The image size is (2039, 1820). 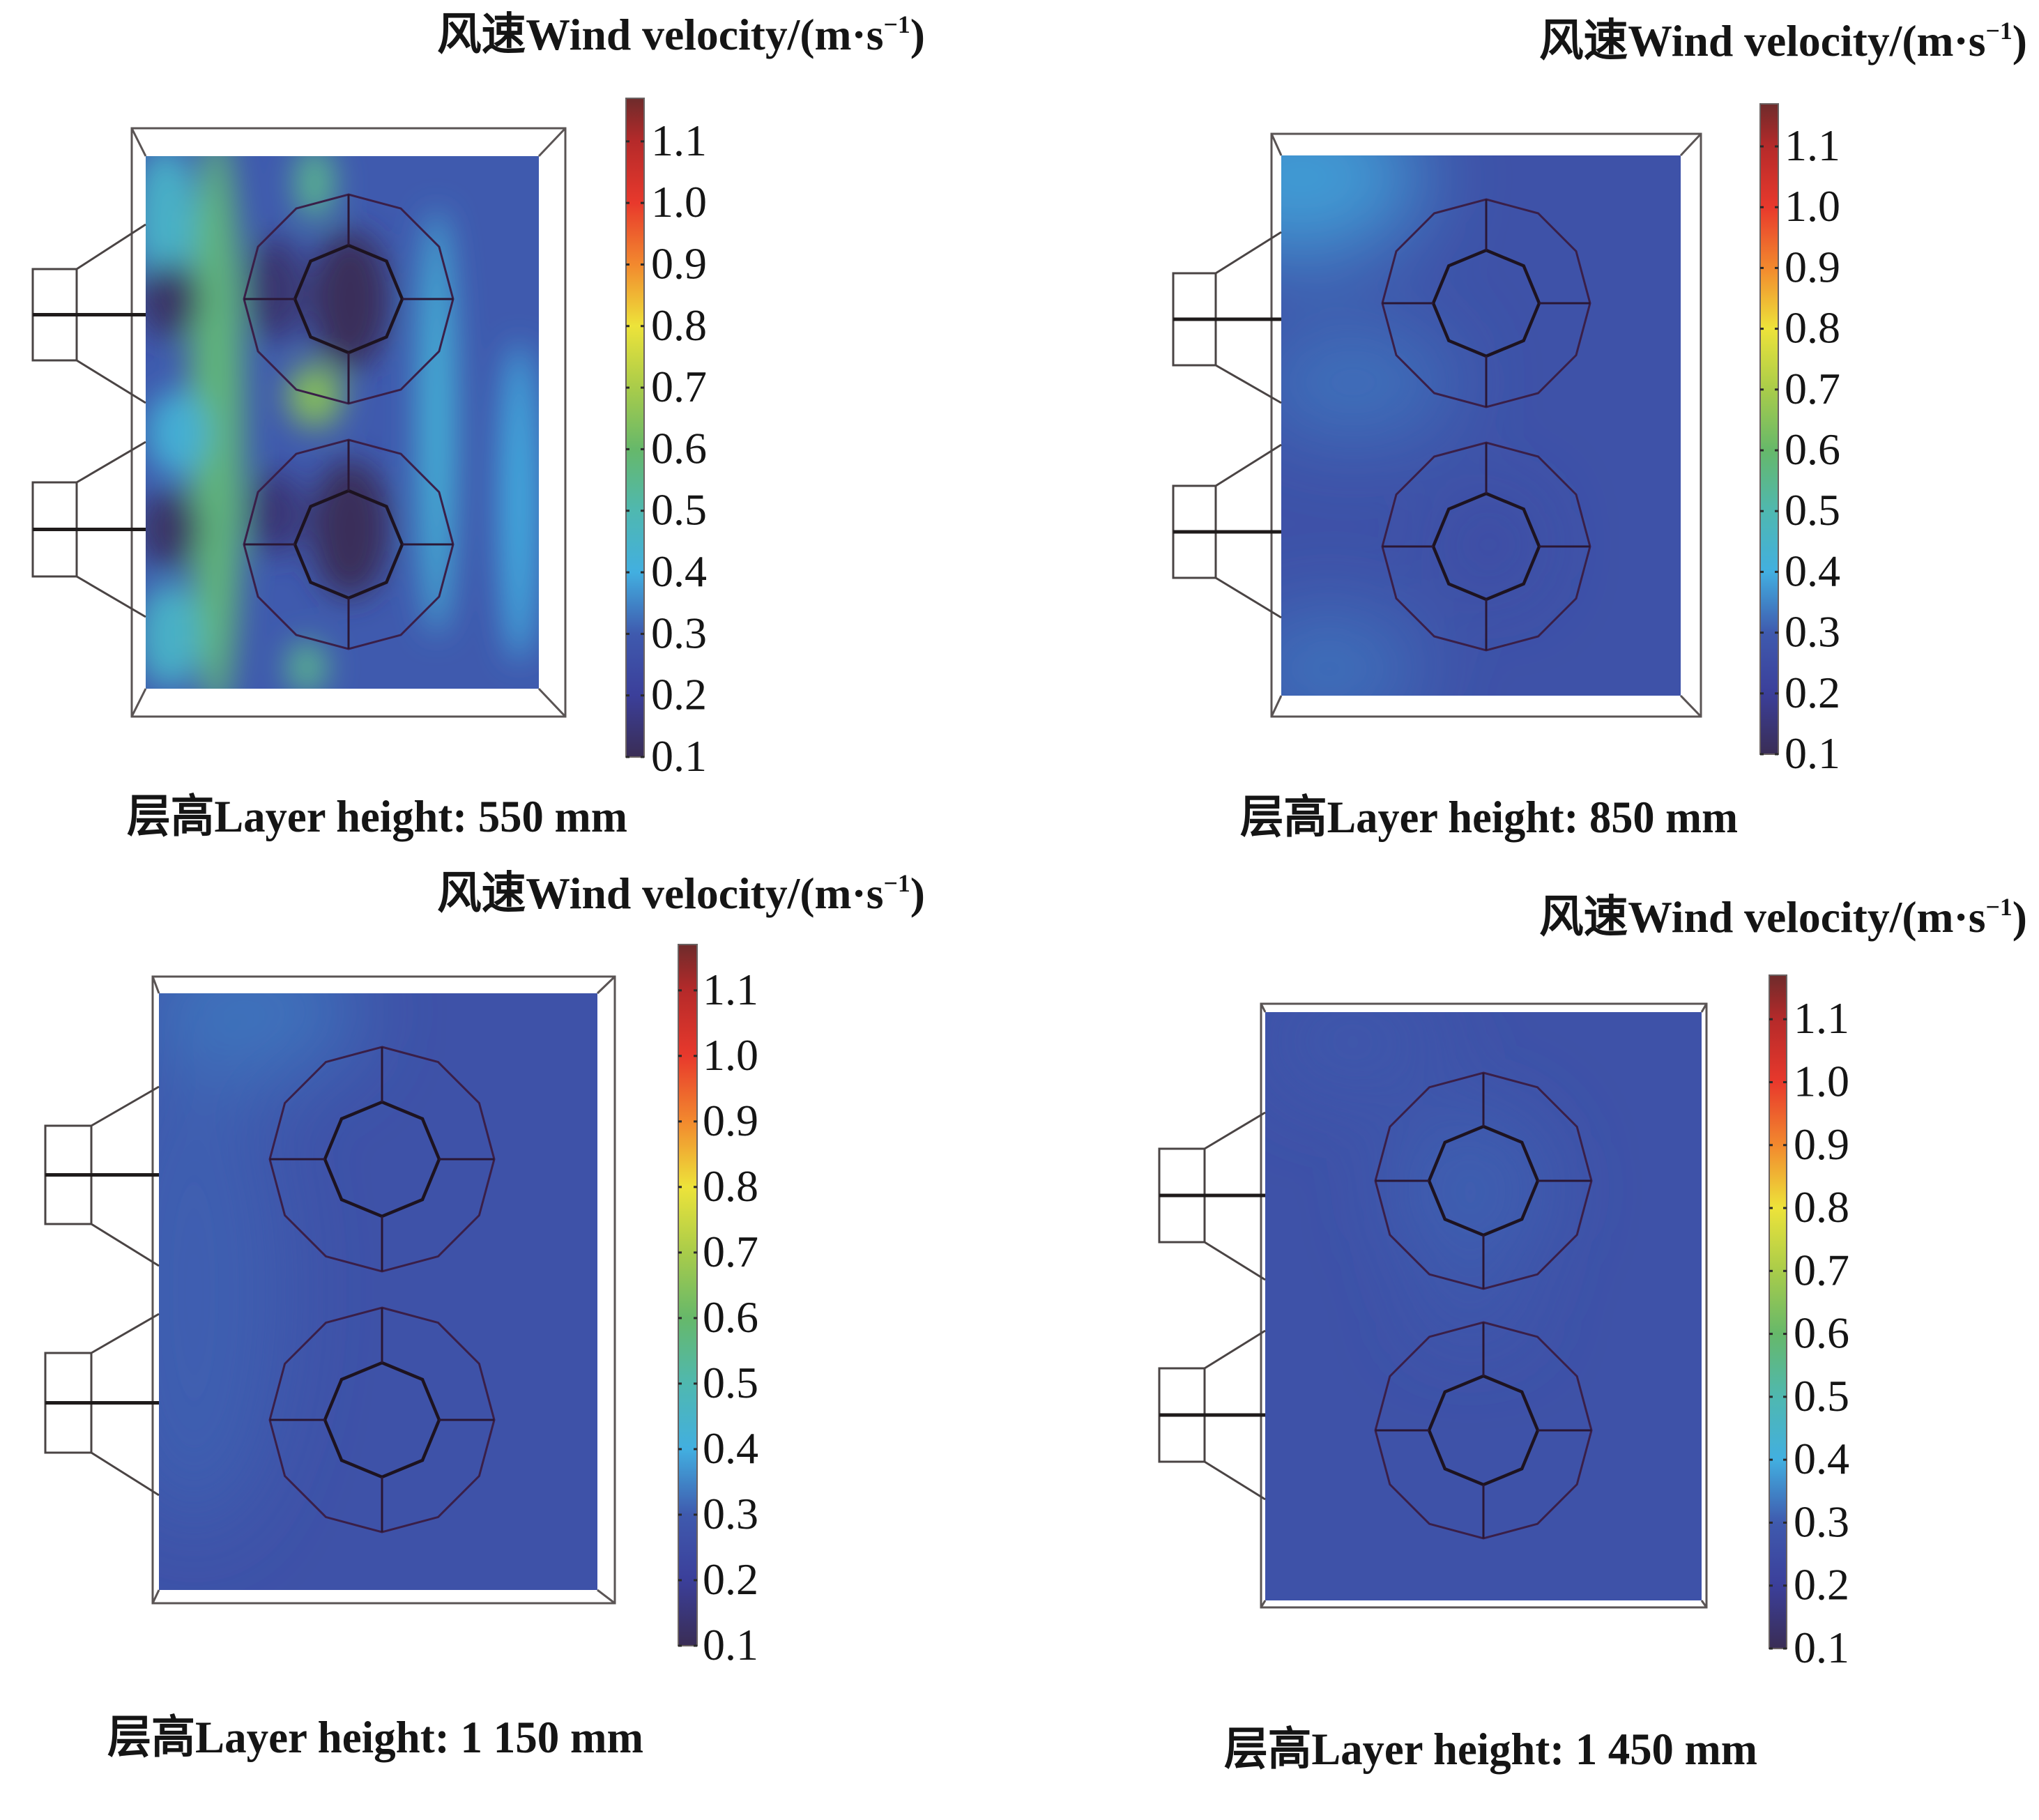 I want to click on velocity-field, so click(x=1481, y=425).